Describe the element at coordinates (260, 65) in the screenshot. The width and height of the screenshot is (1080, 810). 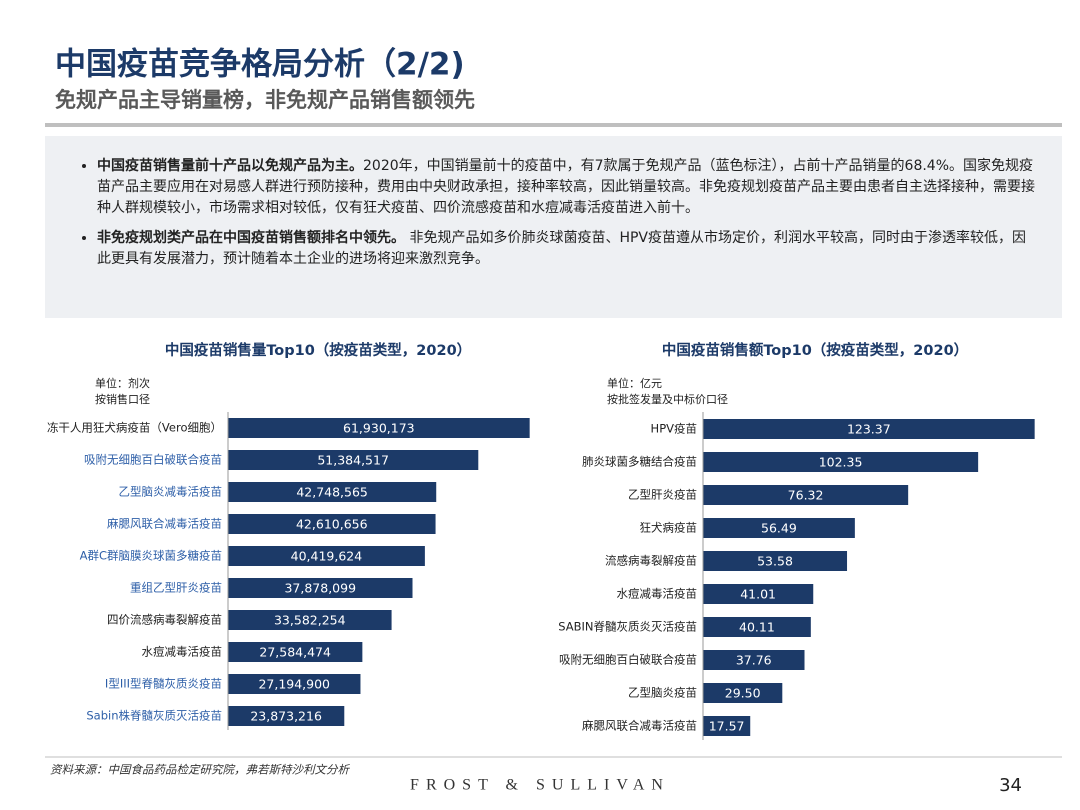
I see `title: 中国疫苗竞争格局分析（2/2)` at that location.